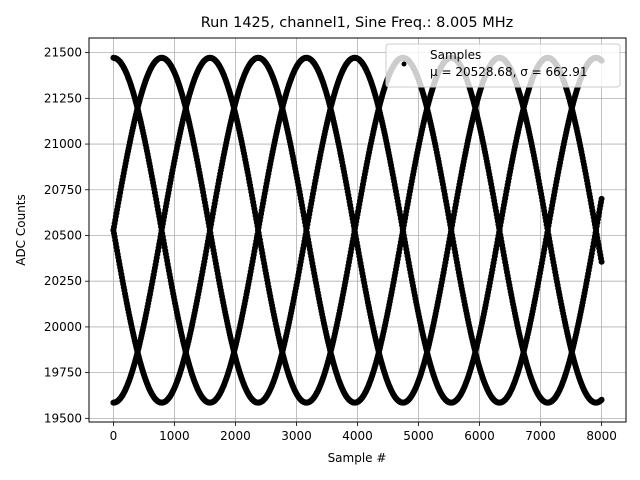 The height and width of the screenshot is (480, 640). Describe the element at coordinates (235, 436) in the screenshot. I see `x-tick-label: 2000` at that location.